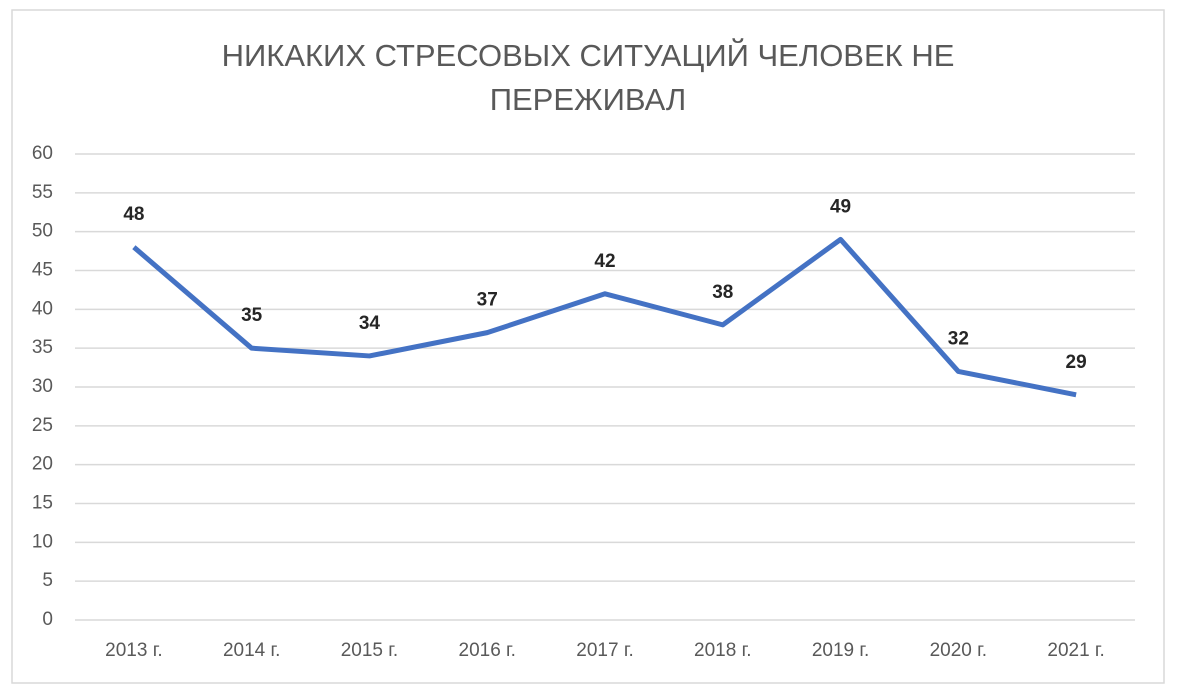 The width and height of the screenshot is (1177, 691). I want to click on data-label: 29, so click(1076, 362).